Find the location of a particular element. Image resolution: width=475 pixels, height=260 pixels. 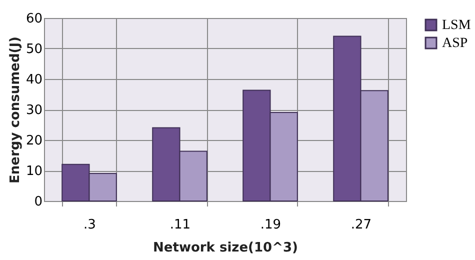

x-tick-label: .19 is located at coordinates (271, 225).